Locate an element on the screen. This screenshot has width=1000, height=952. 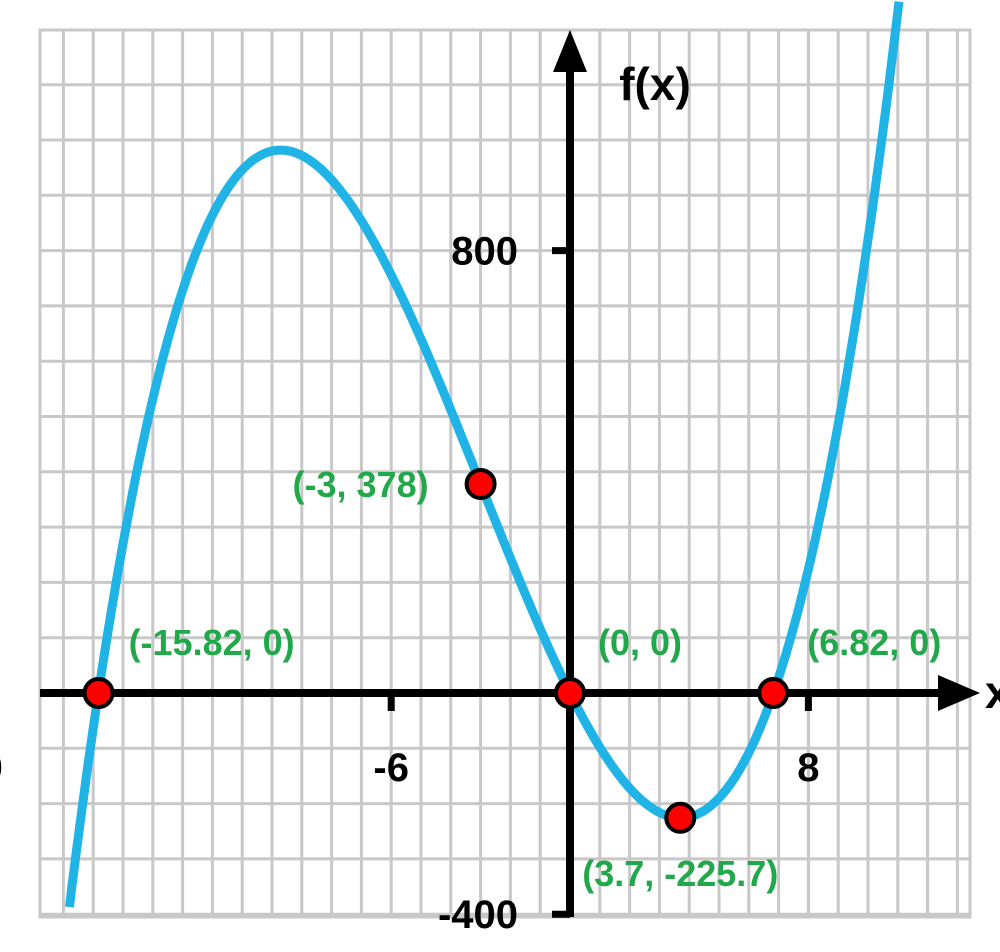
y-tick-label: 800 is located at coordinates (484, 252).